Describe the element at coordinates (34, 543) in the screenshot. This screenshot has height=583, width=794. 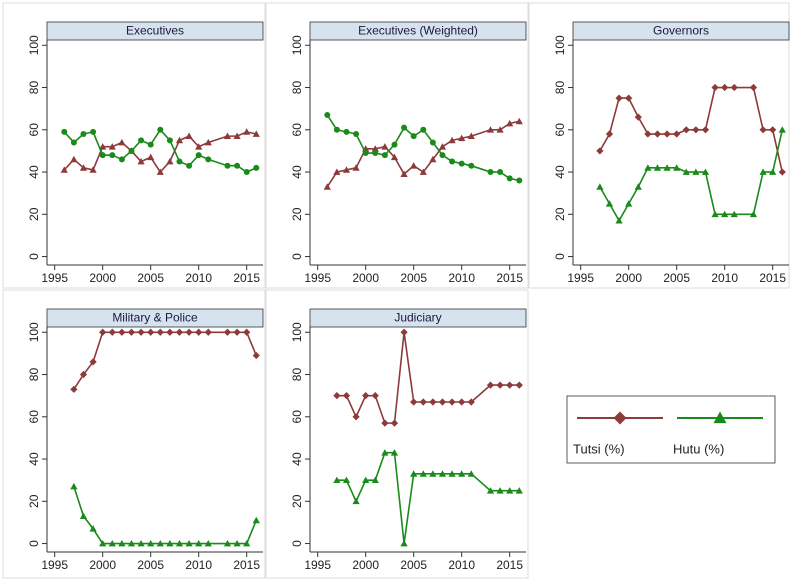
I see `y-tick-label: 0` at that location.